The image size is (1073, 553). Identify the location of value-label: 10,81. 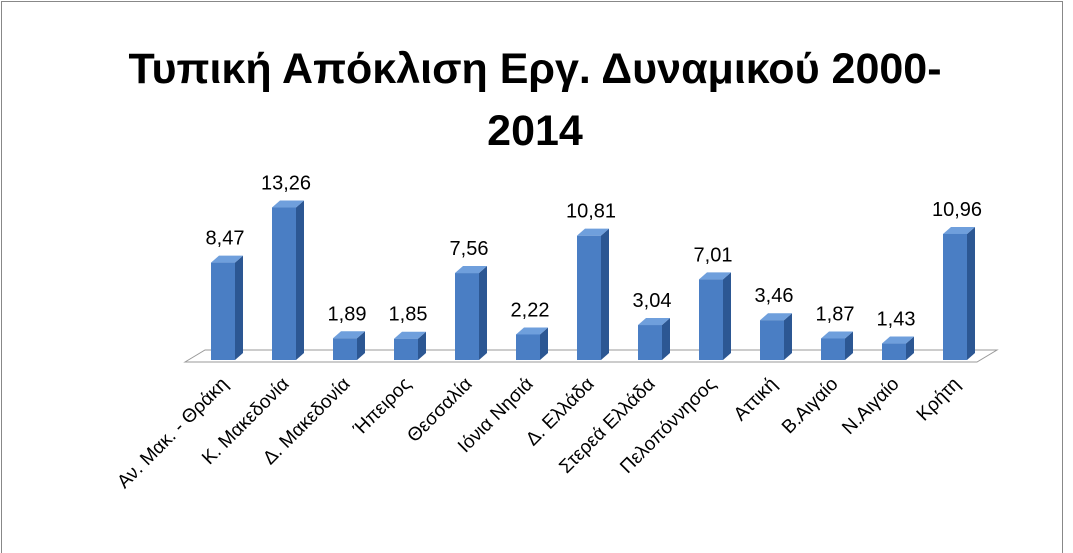
(591, 212).